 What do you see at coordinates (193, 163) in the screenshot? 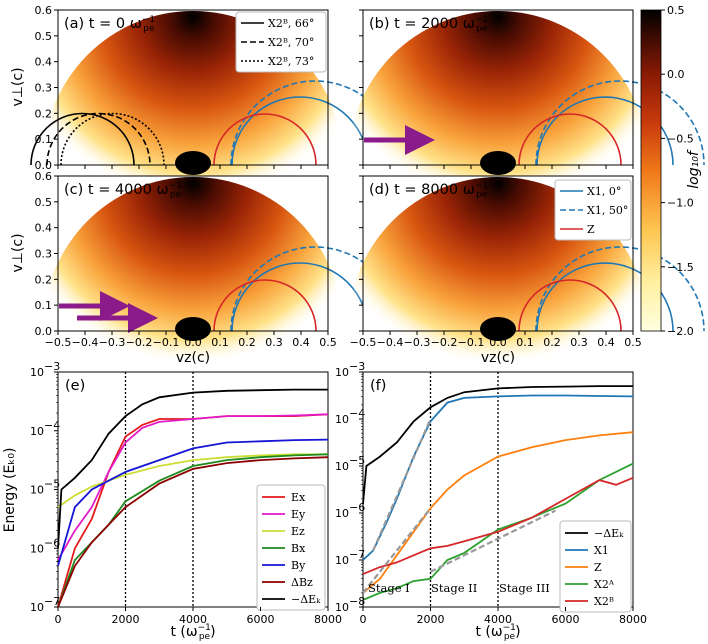
I see `panel-a-core` at bounding box center [193, 163].